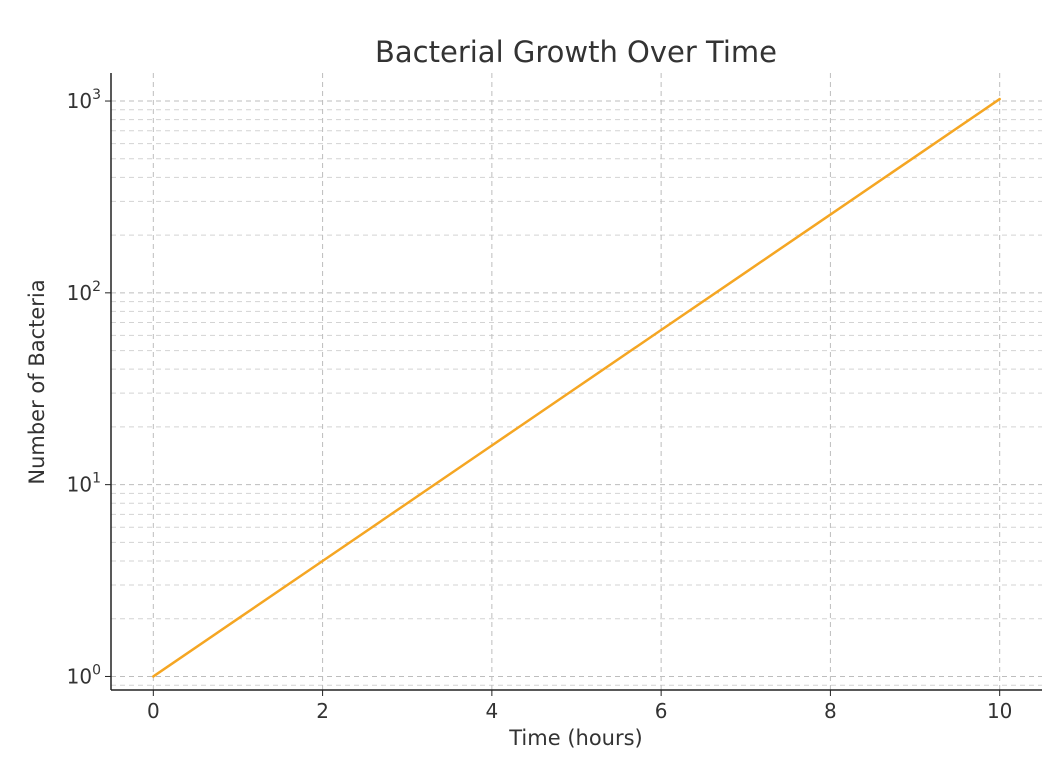 The width and height of the screenshot is (1054, 764). I want to click on x-axis-label: Time (hours), so click(575, 738).